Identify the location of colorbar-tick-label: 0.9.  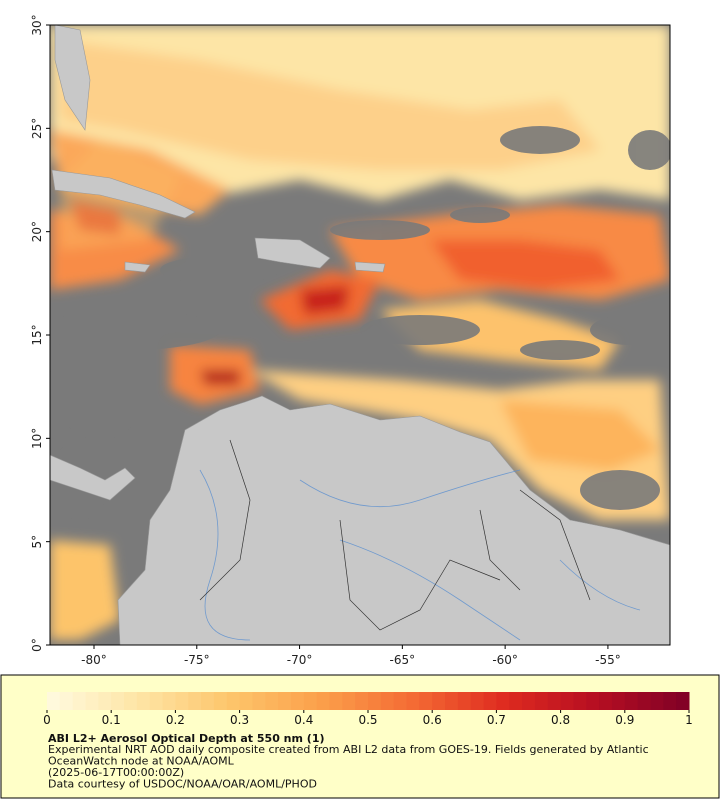
(624, 720).